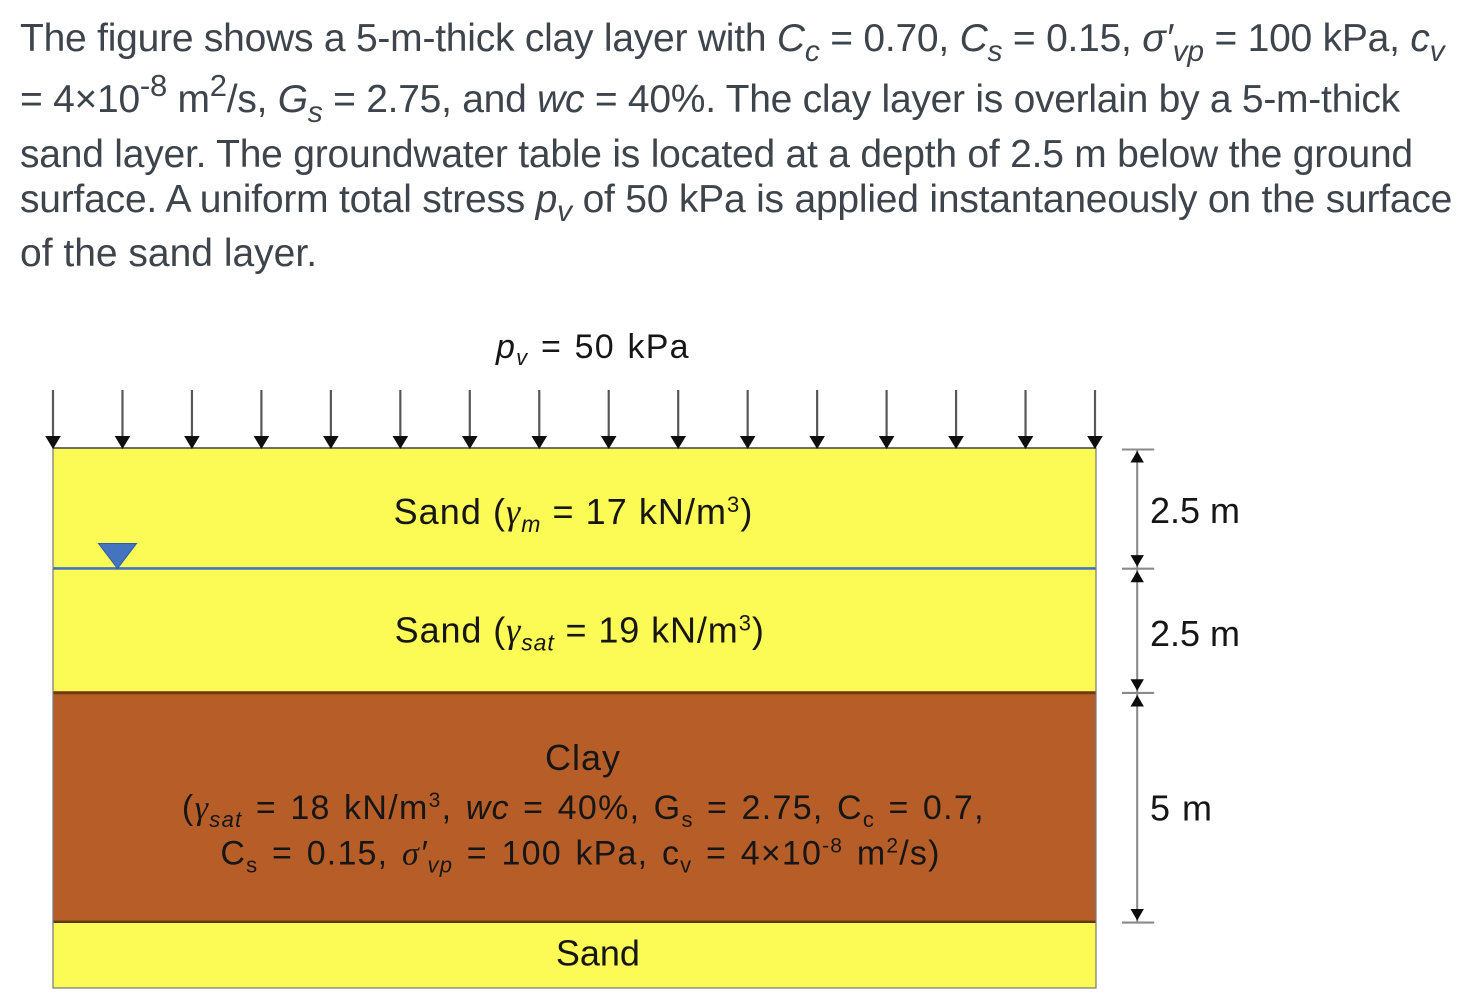 This screenshot has width=1468, height=1004. What do you see at coordinates (580, 633) in the screenshot?
I see `svg-text: Sand (γsat = 19 kN/m3)` at bounding box center [580, 633].